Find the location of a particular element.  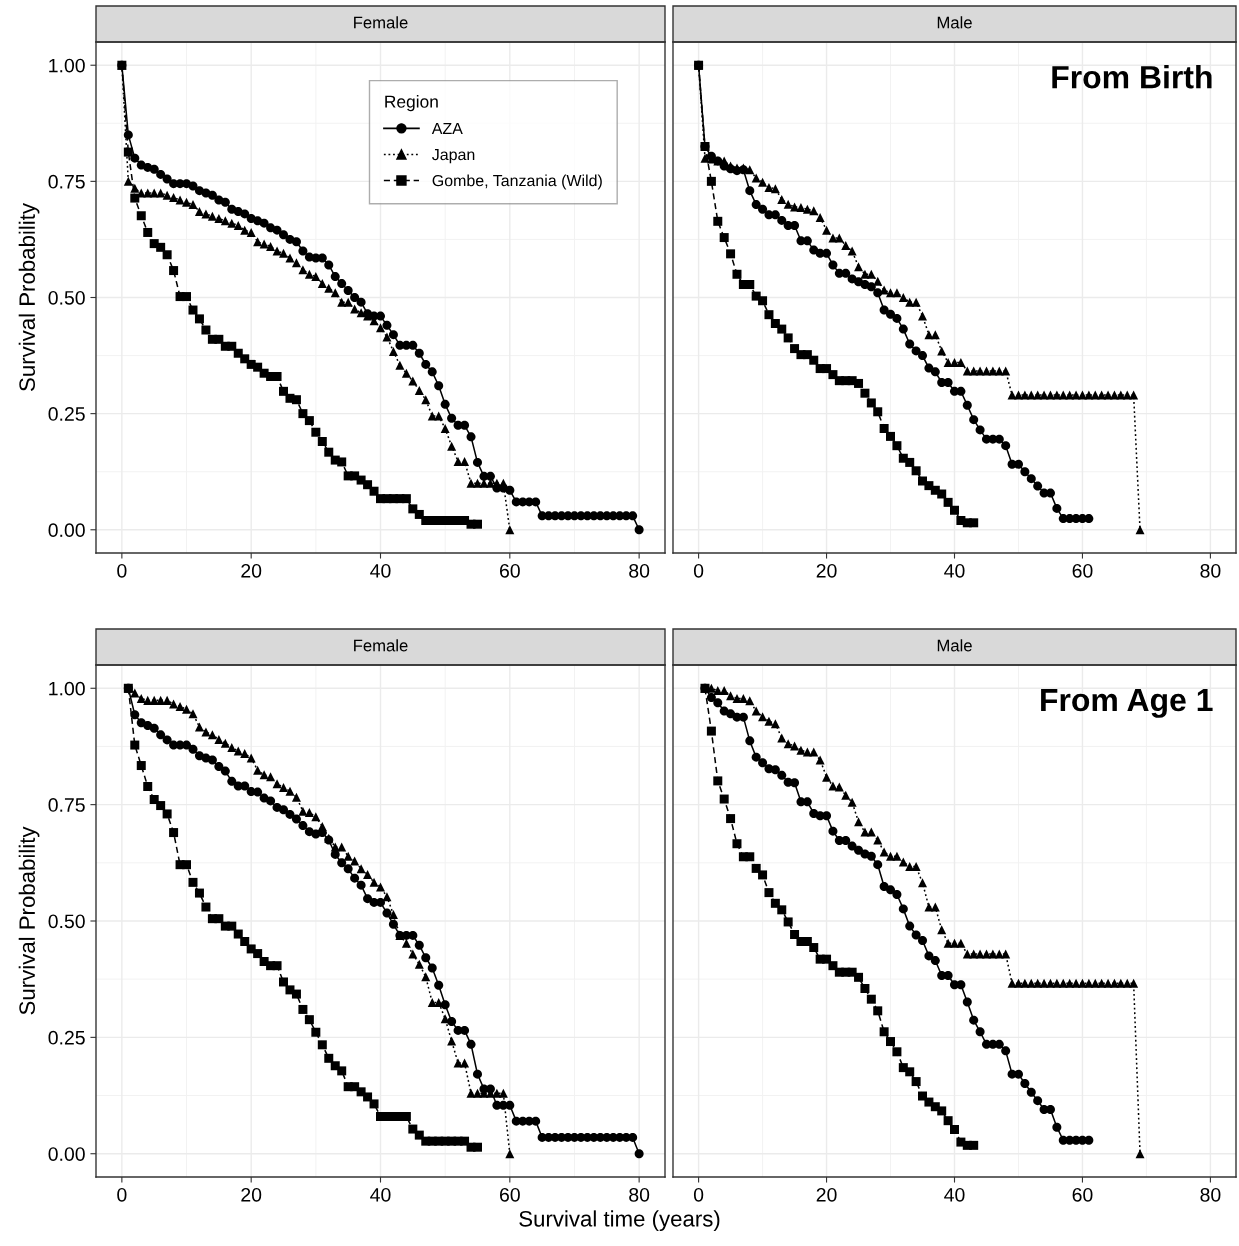

annotation: From Age 1 is located at coordinates (1127, 703).